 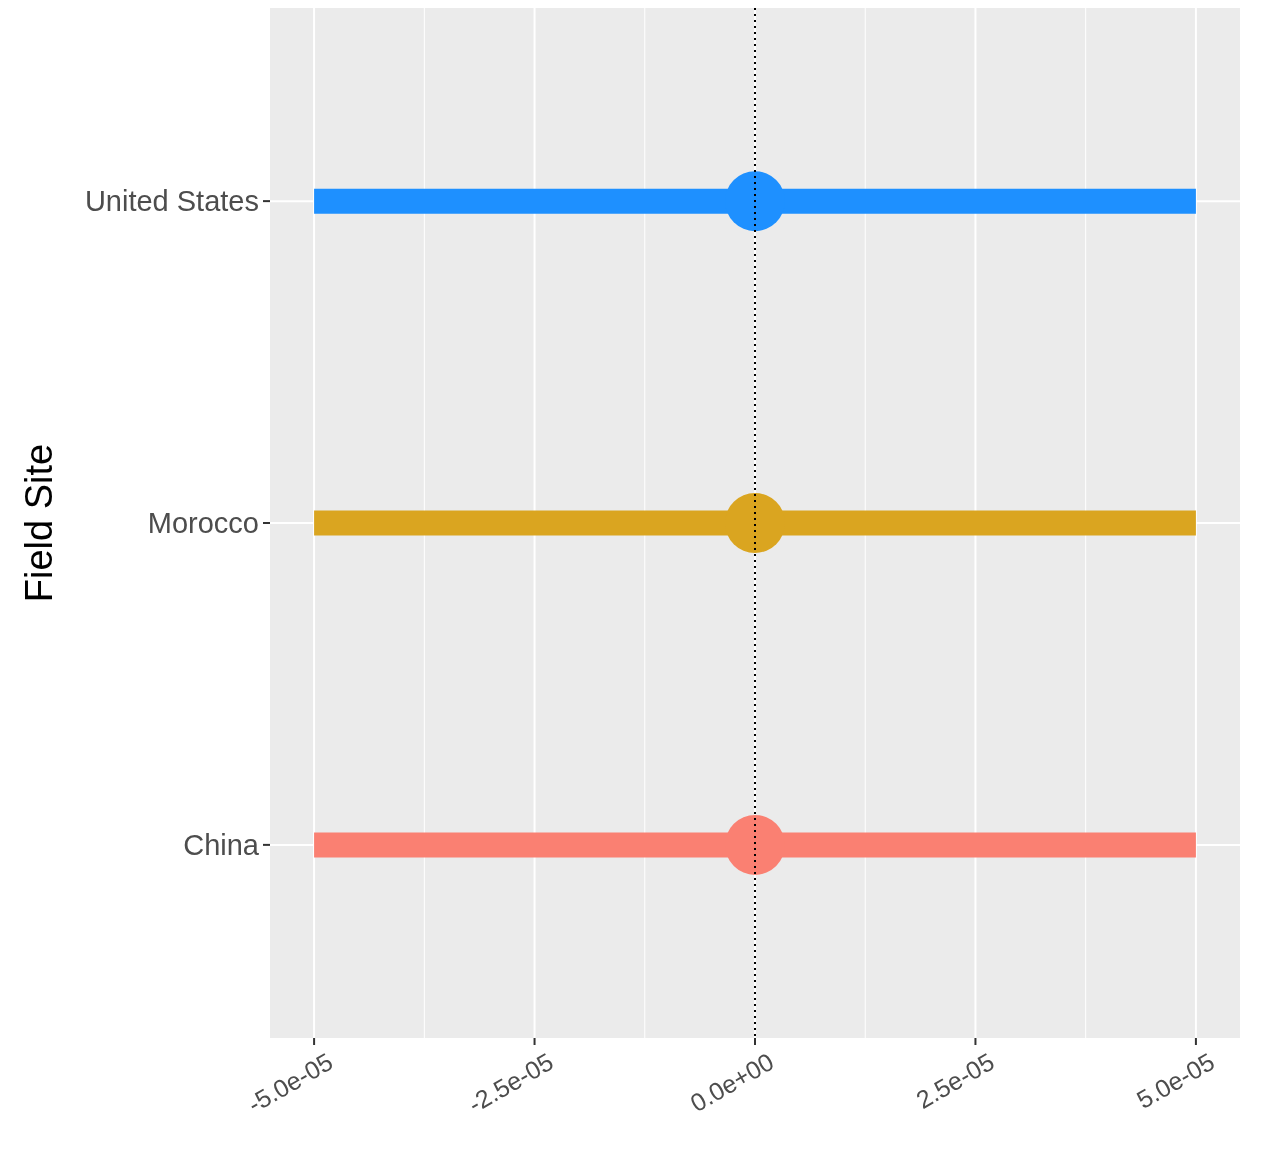 What do you see at coordinates (39, 523) in the screenshot?
I see `y-axis-title: Field Site` at bounding box center [39, 523].